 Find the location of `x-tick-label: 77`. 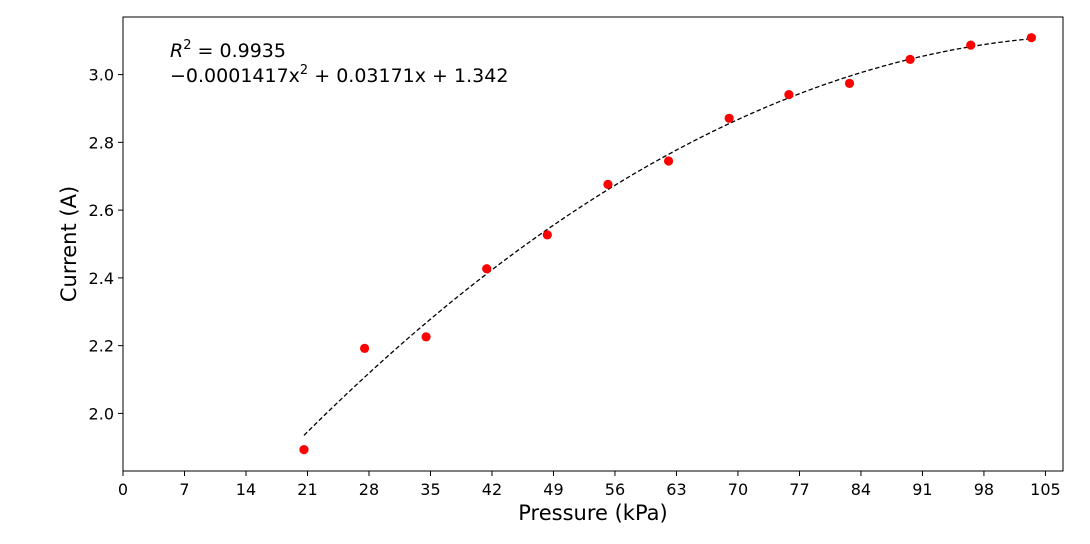

x-tick-label: 77 is located at coordinates (799, 489).